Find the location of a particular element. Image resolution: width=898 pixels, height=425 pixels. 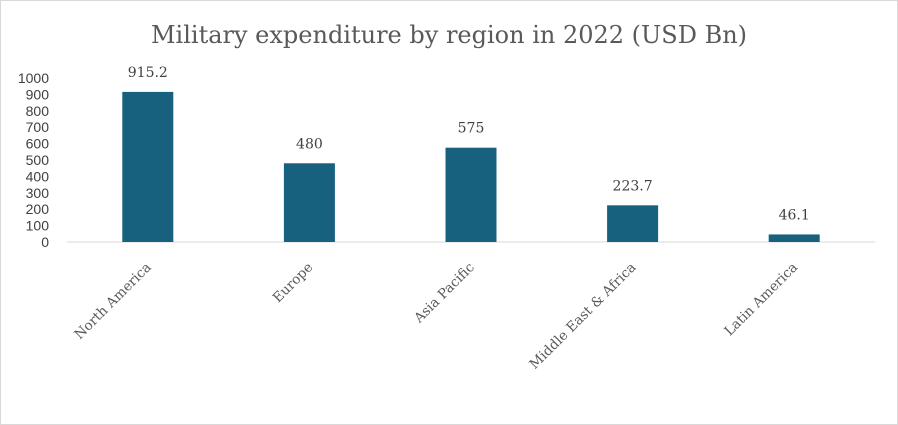

x-tick-label: Europe is located at coordinates (293, 283).